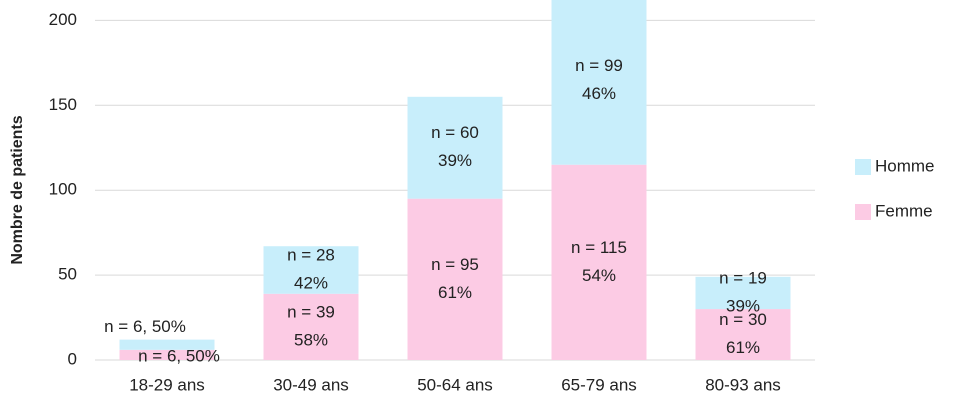 The height and width of the screenshot is (403, 954). I want to click on y-axis-label: Nombre de patients, so click(17, 189).